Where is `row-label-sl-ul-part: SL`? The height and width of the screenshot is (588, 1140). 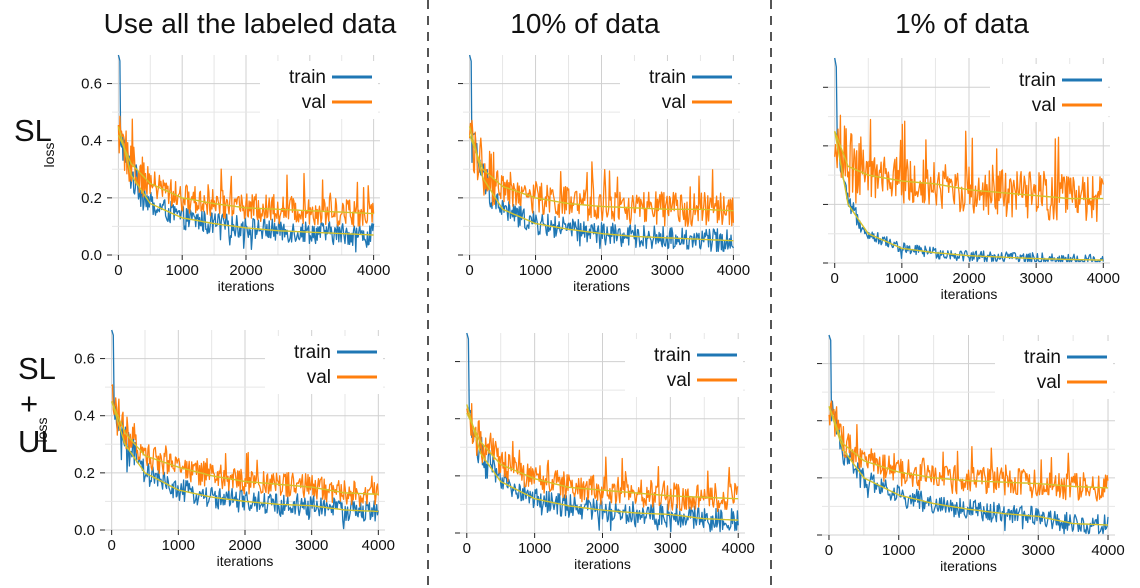
row-label-sl-ul-part: SL is located at coordinates (37, 368).